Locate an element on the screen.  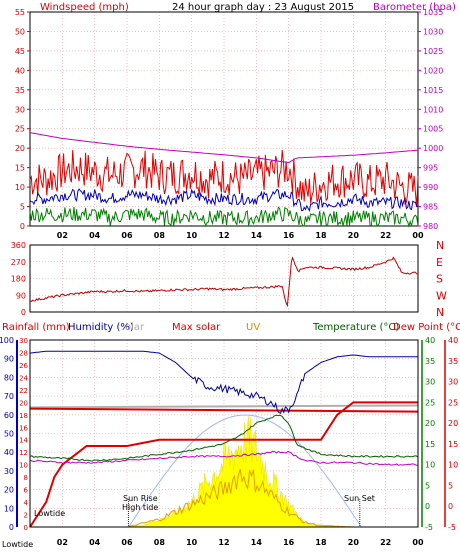
y-right-tick-label: 1035 is located at coordinates (433, 12).